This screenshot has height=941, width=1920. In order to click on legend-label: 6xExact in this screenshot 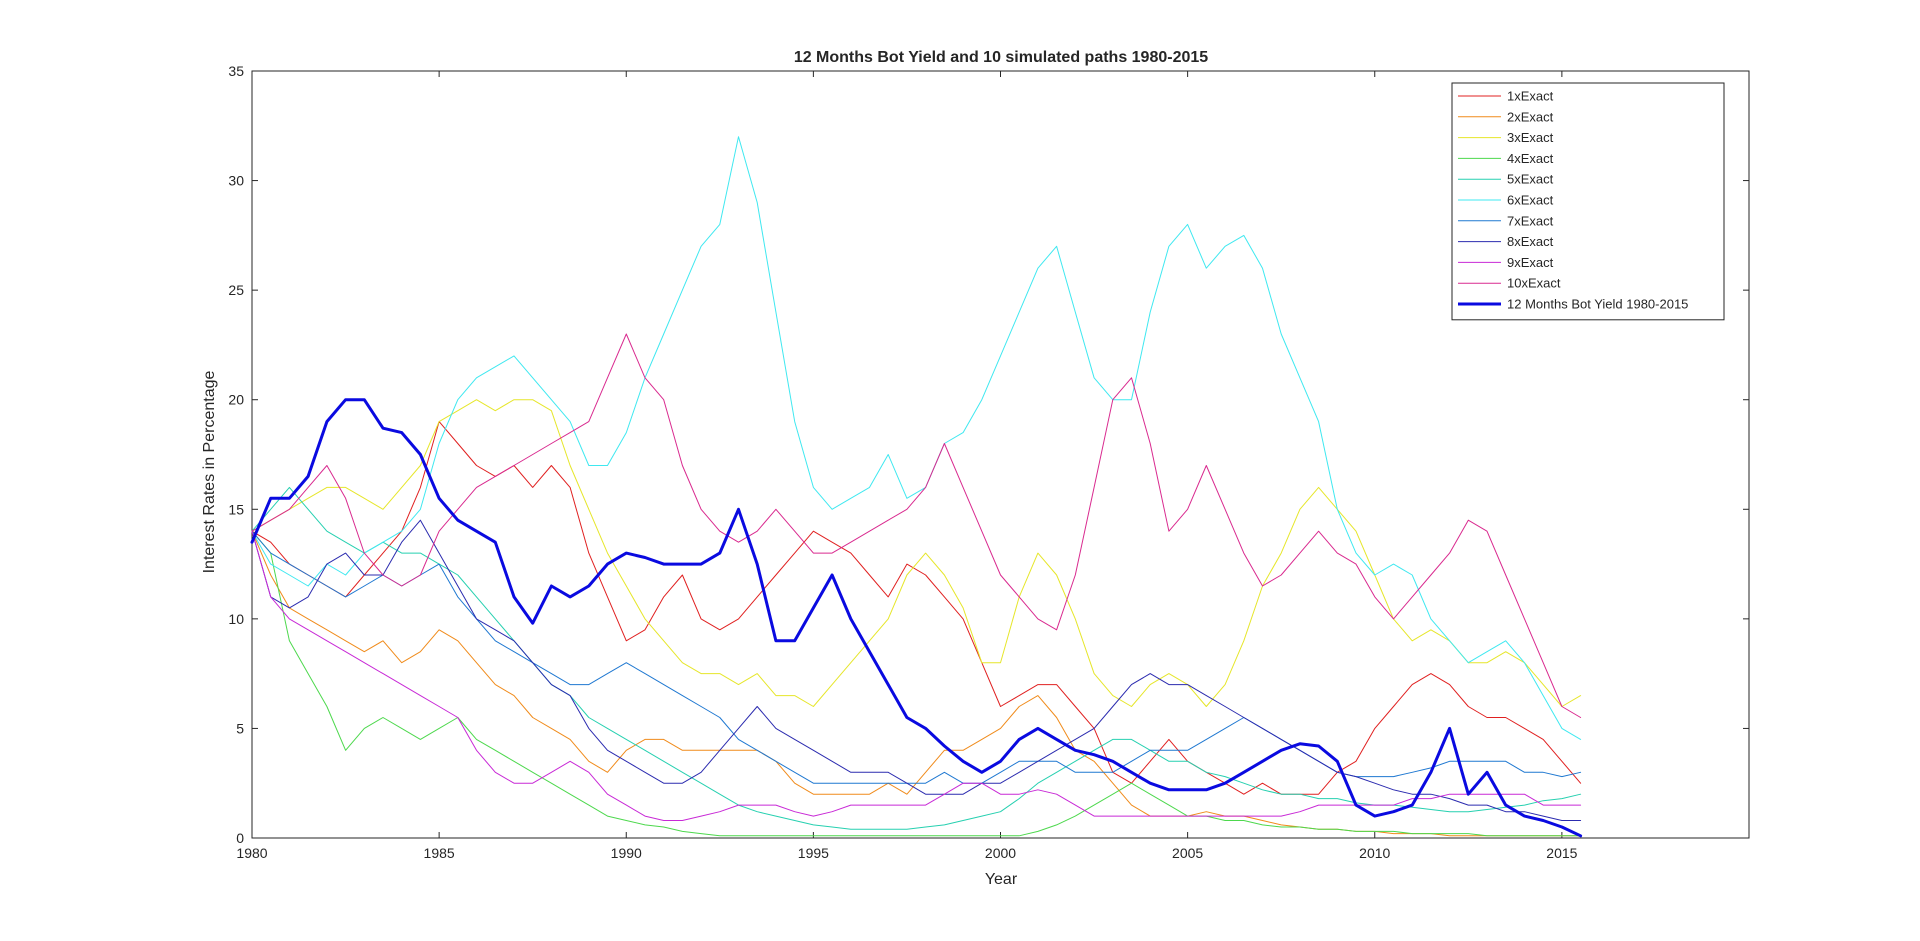, I will do `click(1530, 200)`.